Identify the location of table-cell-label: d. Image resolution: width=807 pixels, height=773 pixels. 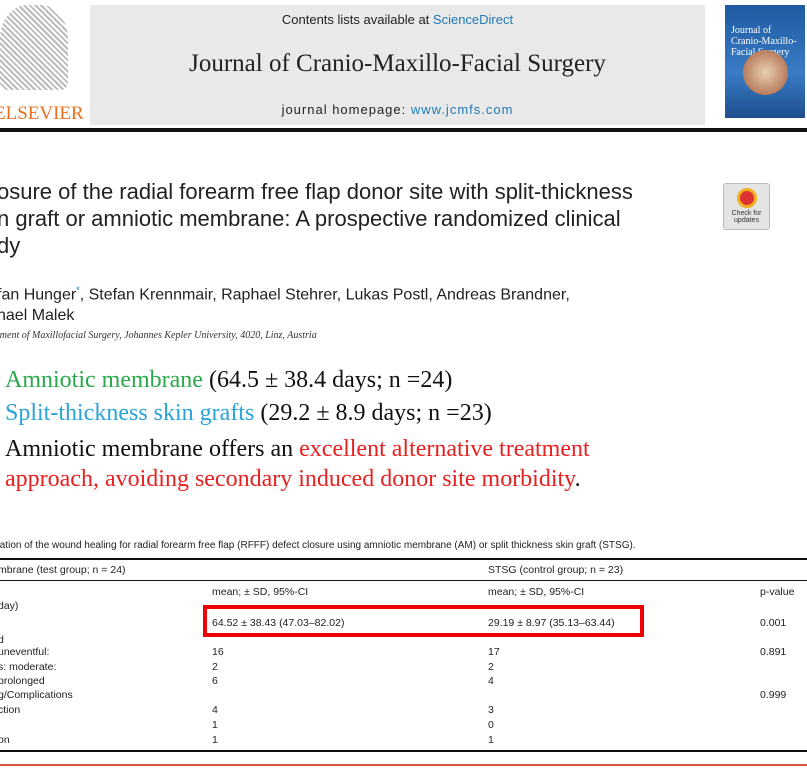
(2, 640).